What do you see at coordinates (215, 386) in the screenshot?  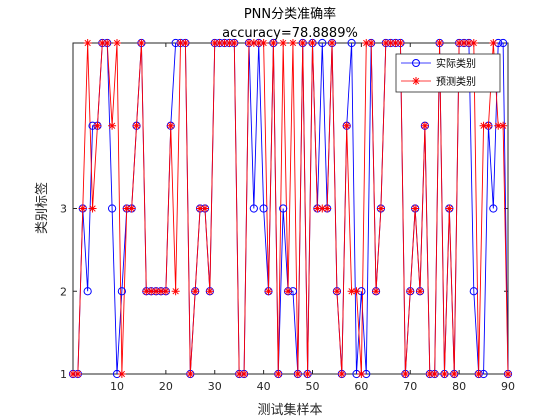 I see `x-tick-label: 30` at bounding box center [215, 386].